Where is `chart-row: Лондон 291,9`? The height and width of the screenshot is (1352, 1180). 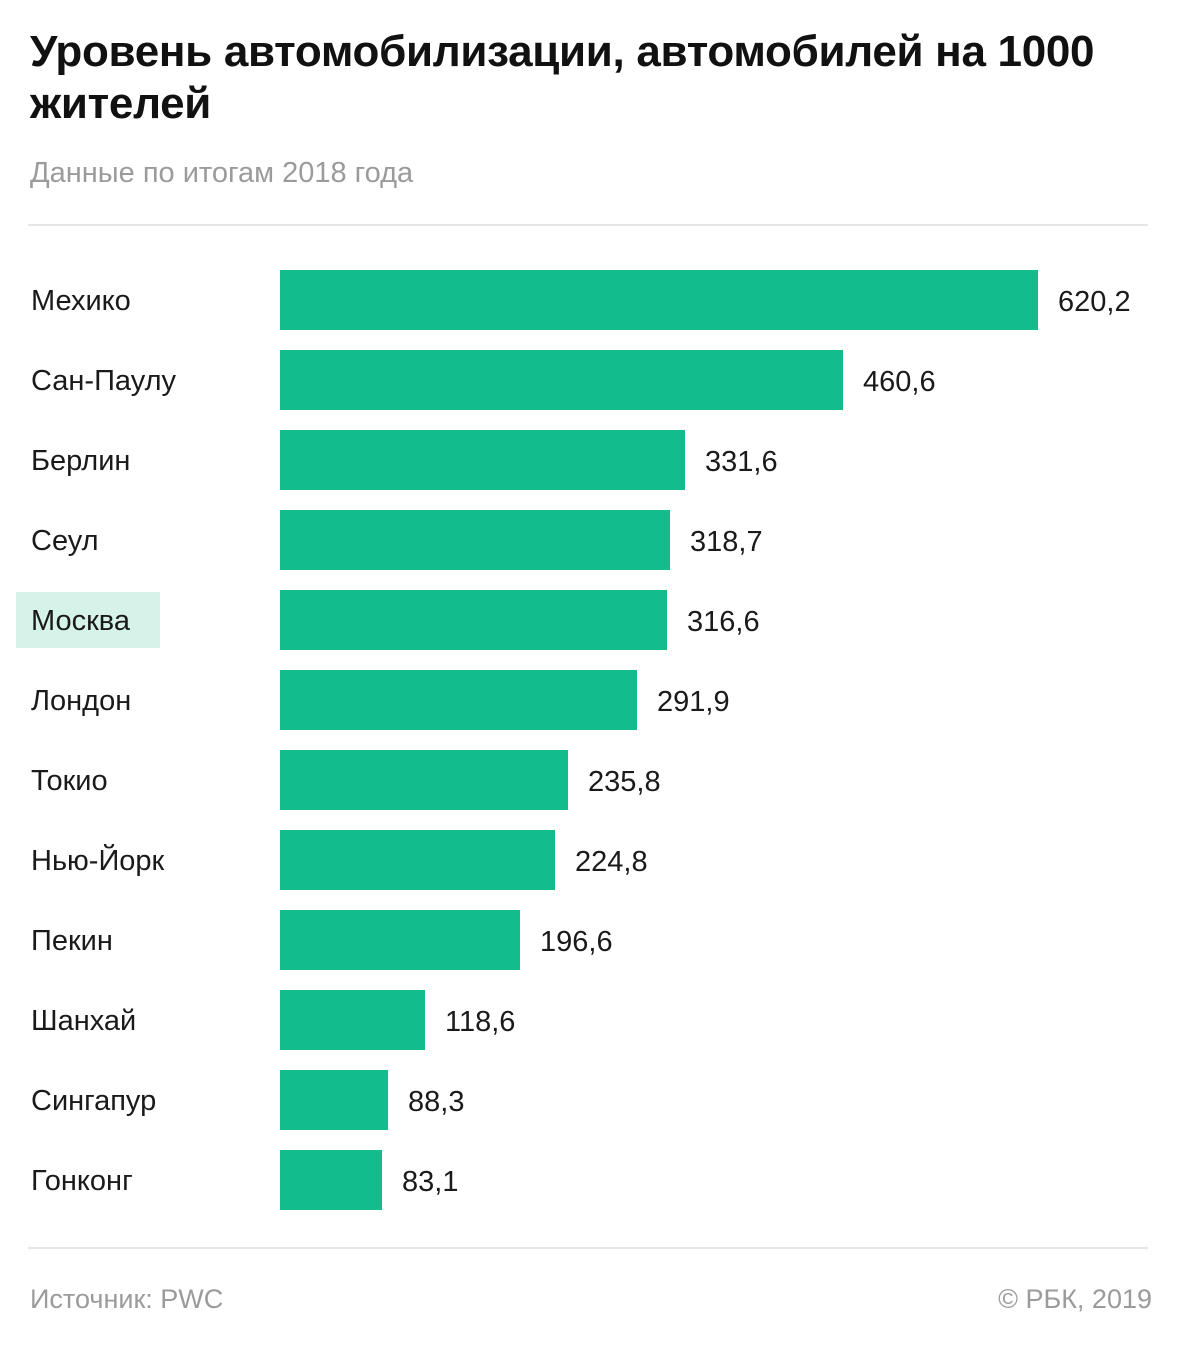 chart-row: Лондон 291,9 is located at coordinates (380, 700).